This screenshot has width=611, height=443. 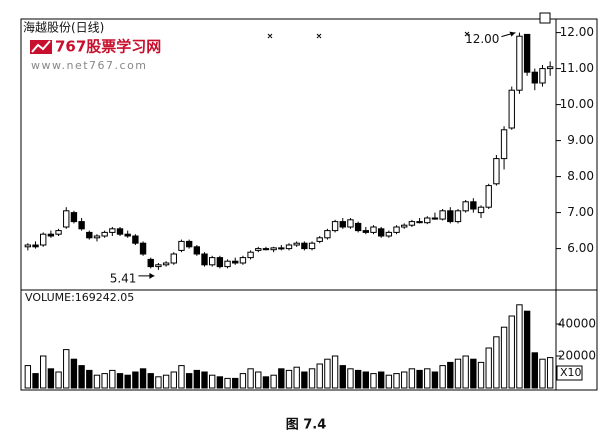 What do you see at coordinates (123, 278) in the screenshot?
I see `annotation: 5.41` at bounding box center [123, 278].